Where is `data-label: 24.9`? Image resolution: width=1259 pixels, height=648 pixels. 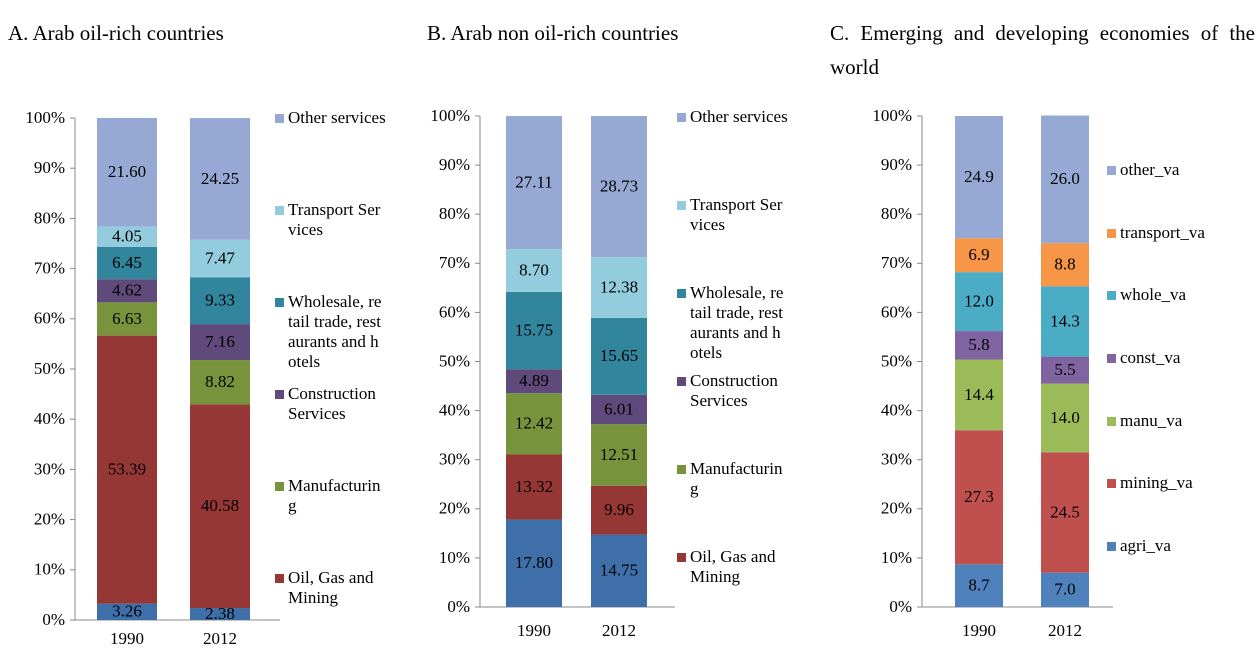 data-label: 24.9 is located at coordinates (979, 176).